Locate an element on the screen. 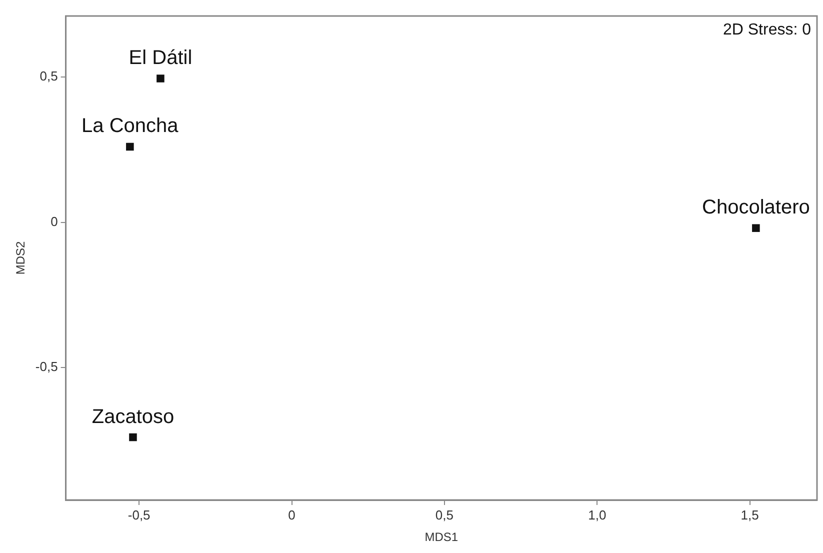 Image resolution: width=823 pixels, height=553 pixels. x-tick-label: 1,5 is located at coordinates (749, 514).